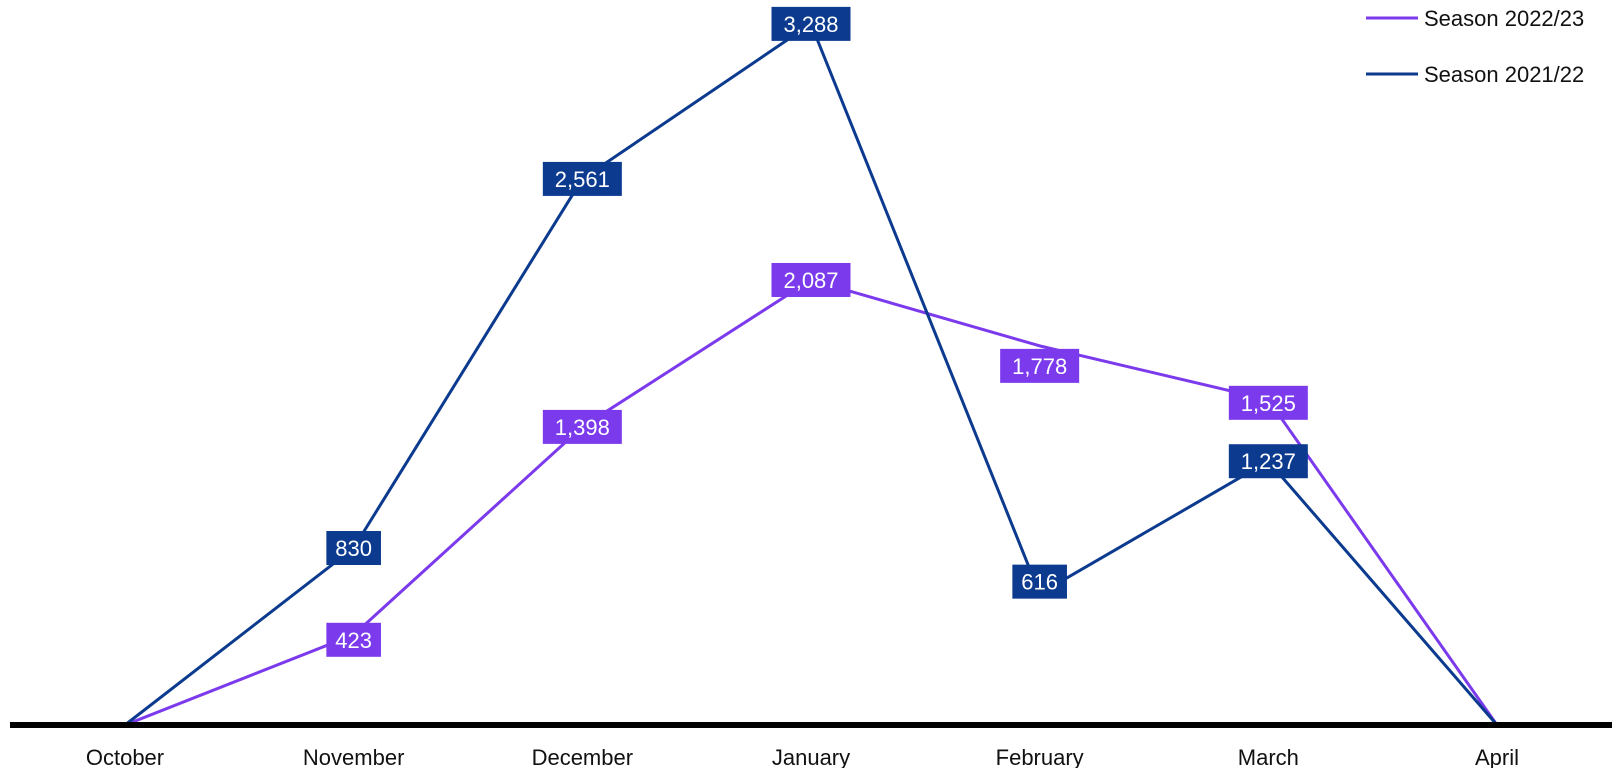 Image resolution: width=1619 pixels, height=768 pixels. What do you see at coordinates (1504, 18) in the screenshot?
I see `legend-label: Season 2022/23` at bounding box center [1504, 18].